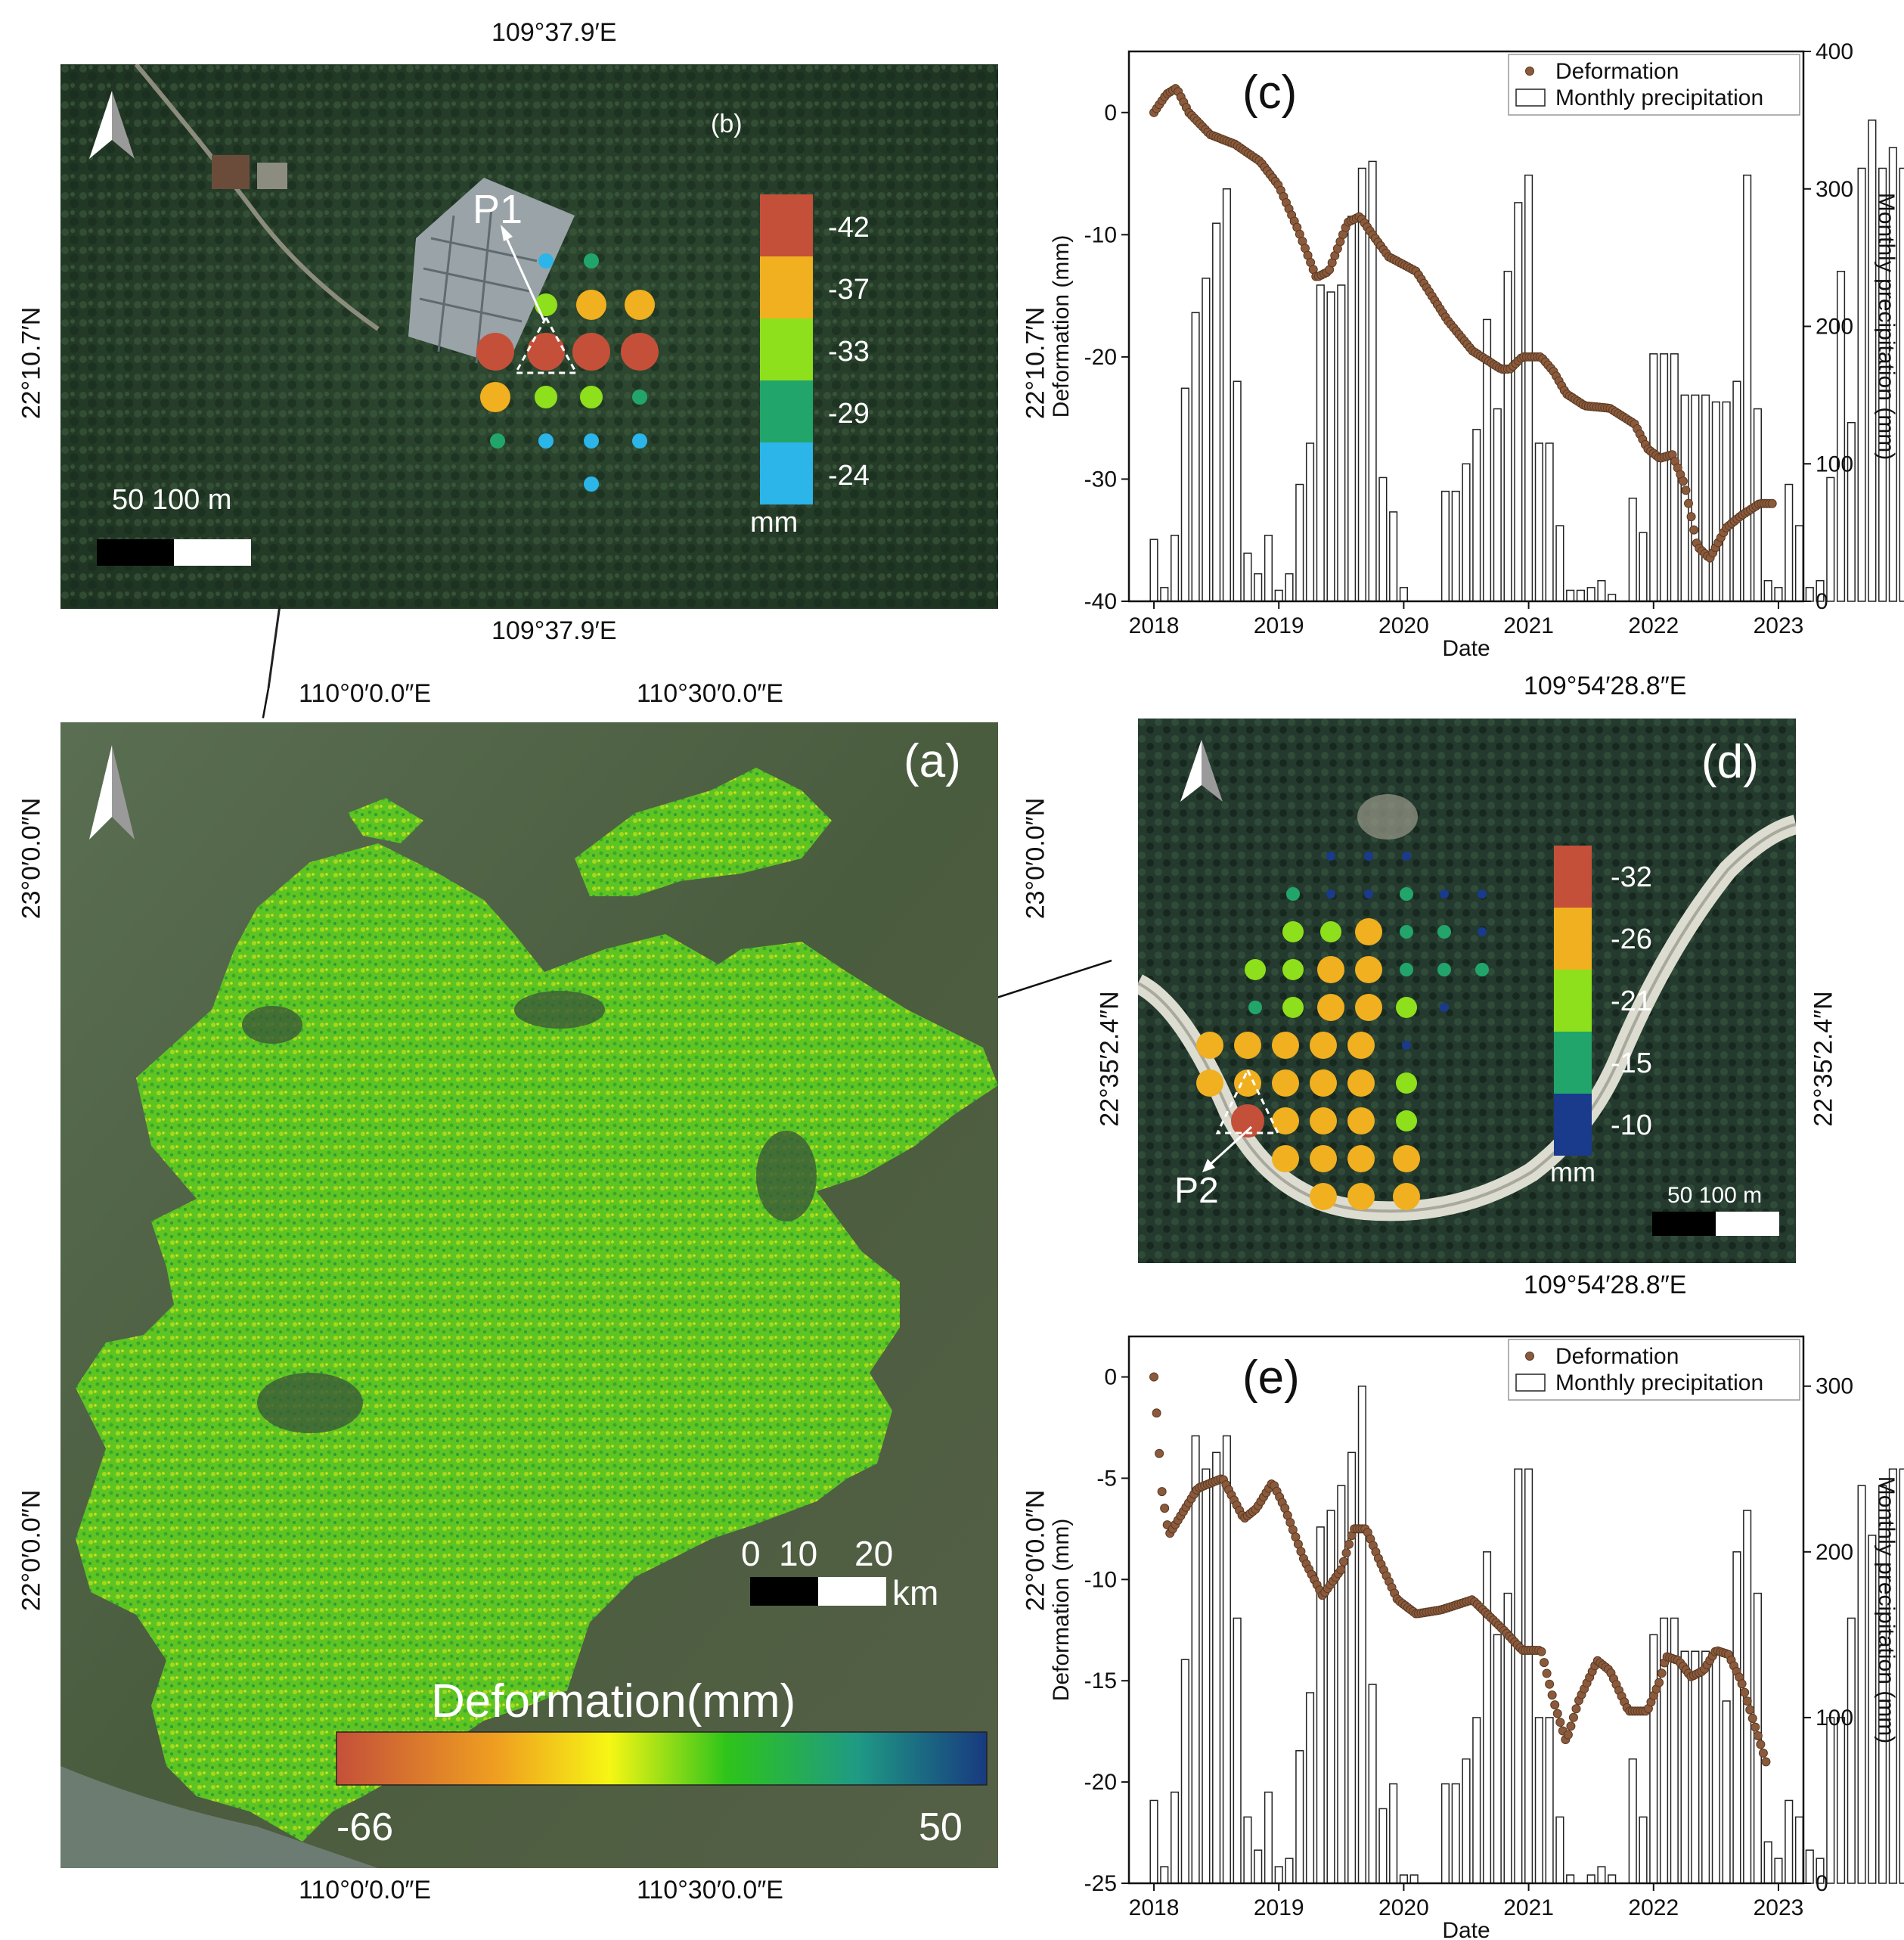  I want to click on colorbar-a-gradient, so click(662, 1758).